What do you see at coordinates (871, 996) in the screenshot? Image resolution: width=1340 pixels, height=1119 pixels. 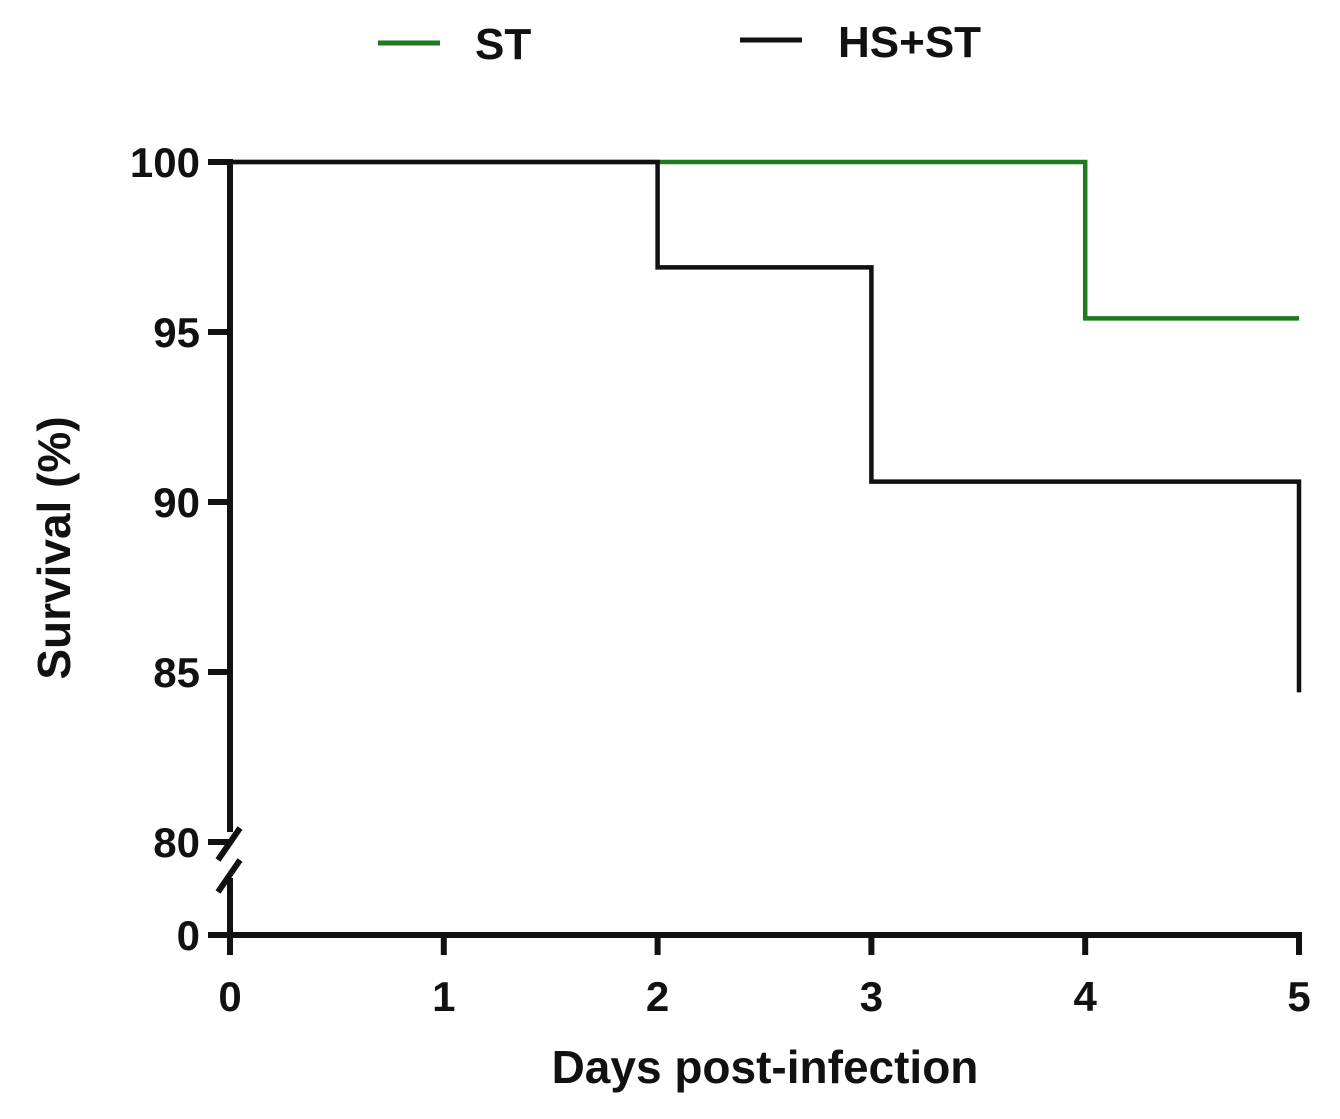 I see `x-tick-label: 3` at bounding box center [871, 996].